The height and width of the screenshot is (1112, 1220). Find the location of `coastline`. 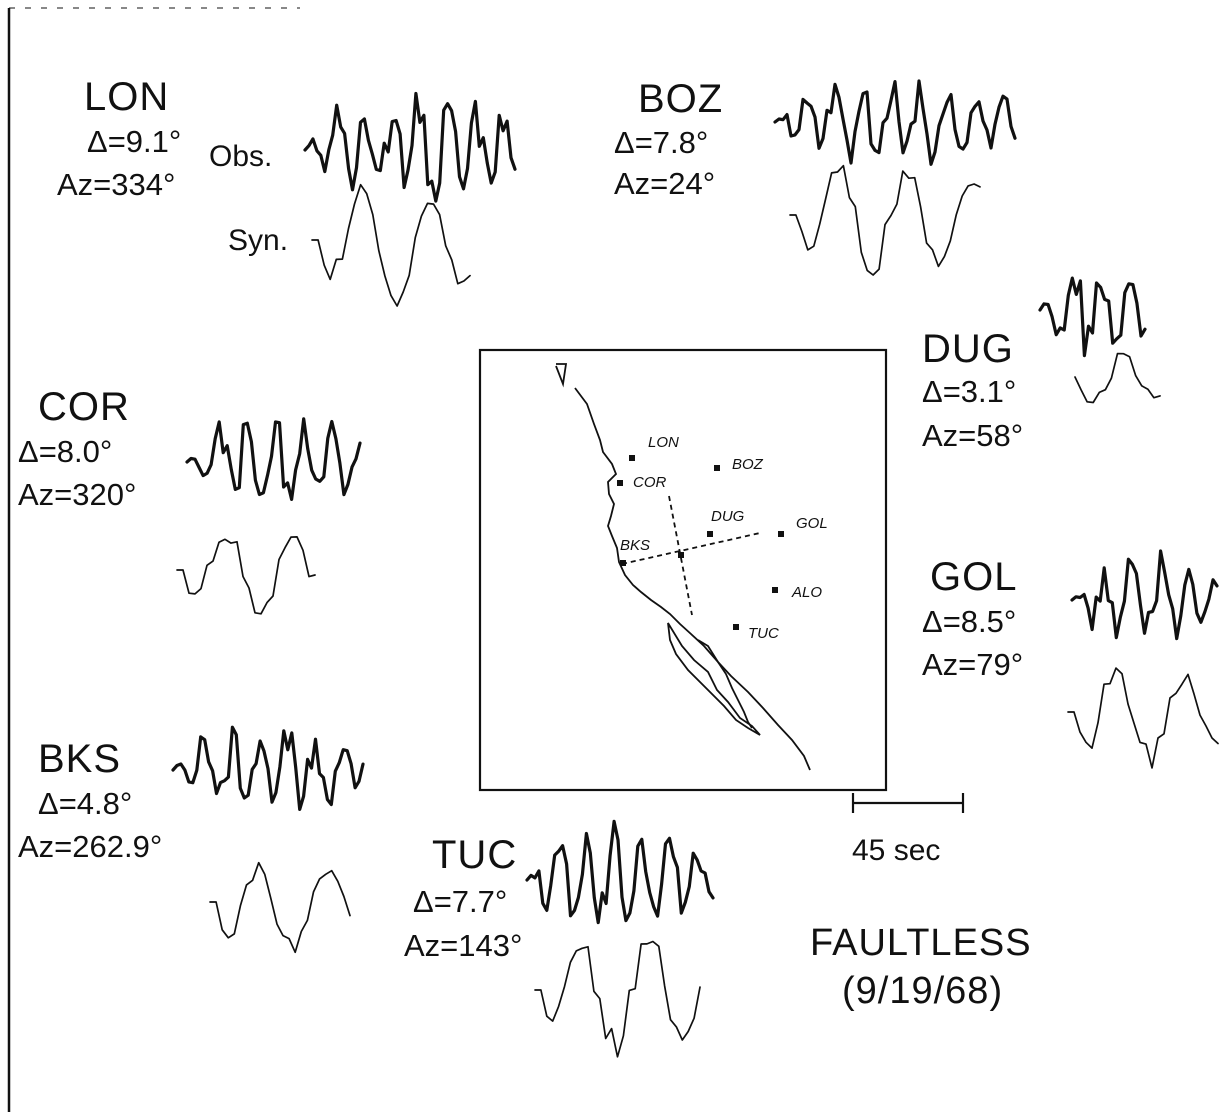

coastline is located at coordinates (683, 567).